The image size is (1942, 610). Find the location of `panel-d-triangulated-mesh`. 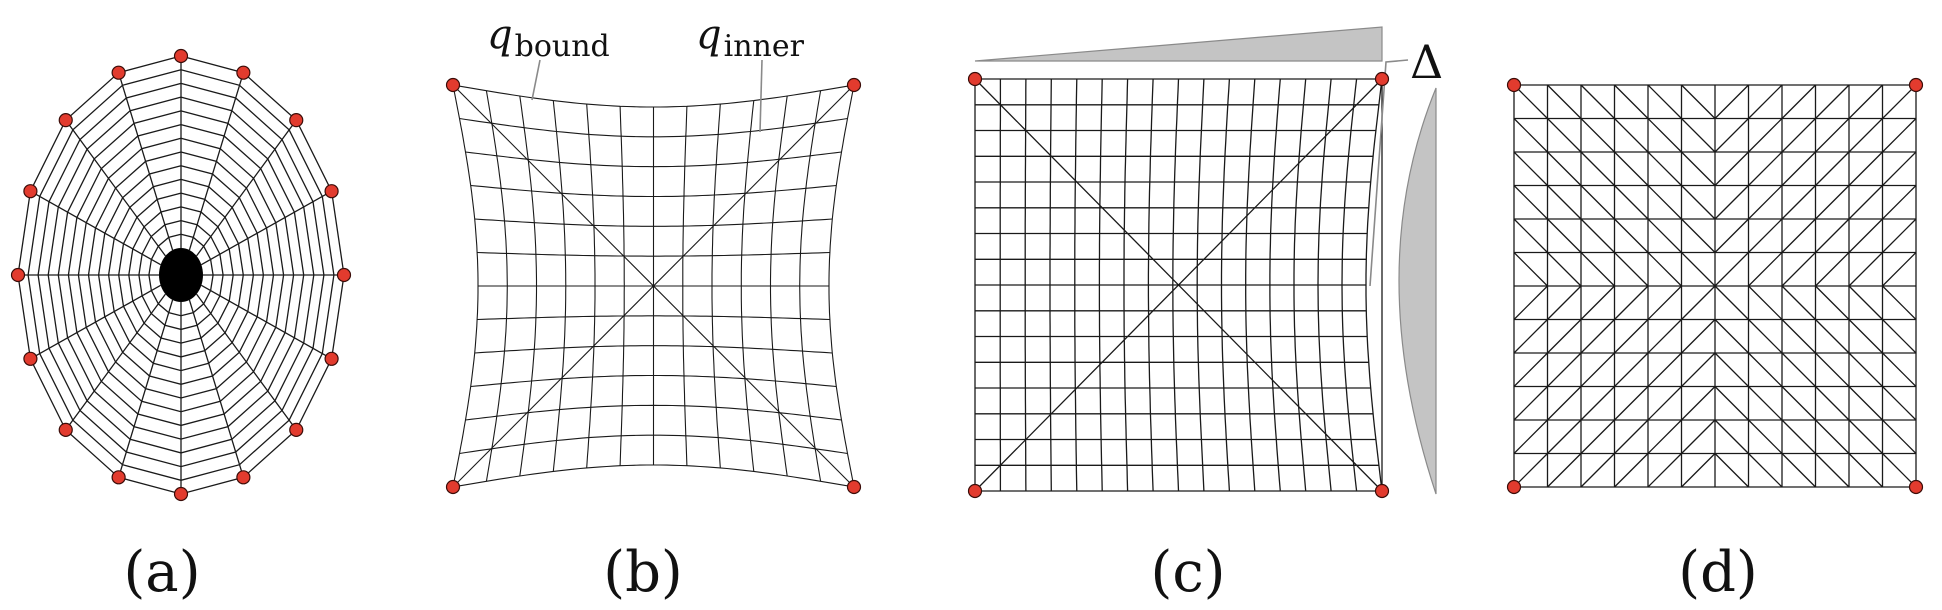

panel-d-triangulated-mesh is located at coordinates (1715, 286).